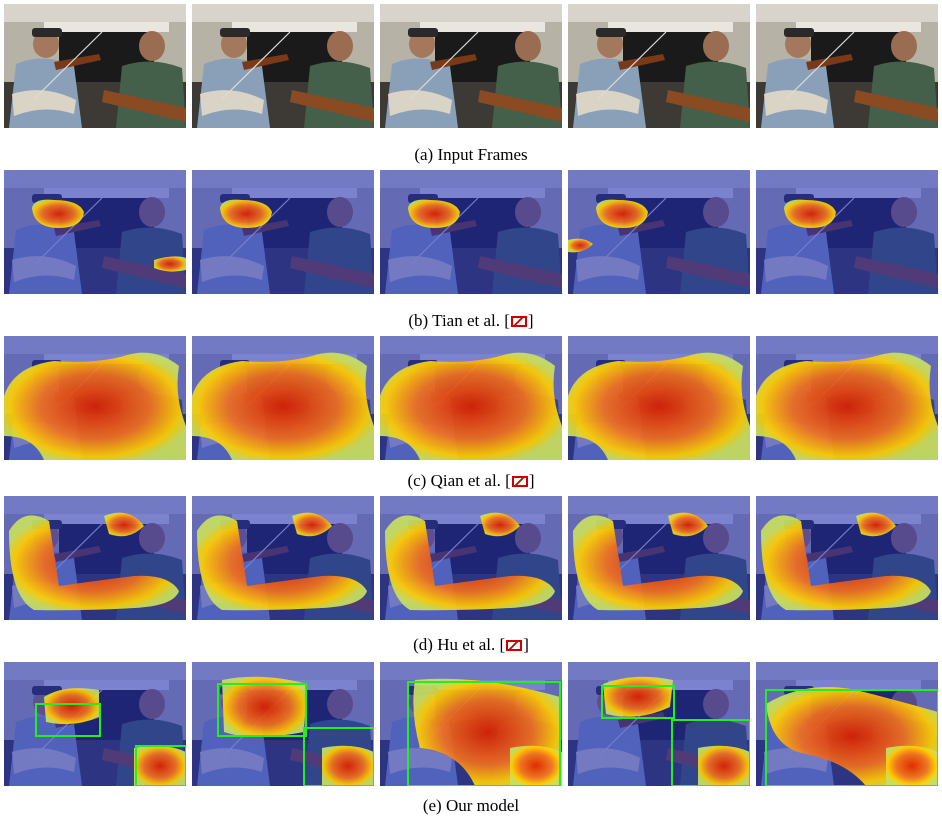 This screenshot has width=942, height=816. I want to click on caption-tian: (b) Tian et al. [], so click(471, 321).